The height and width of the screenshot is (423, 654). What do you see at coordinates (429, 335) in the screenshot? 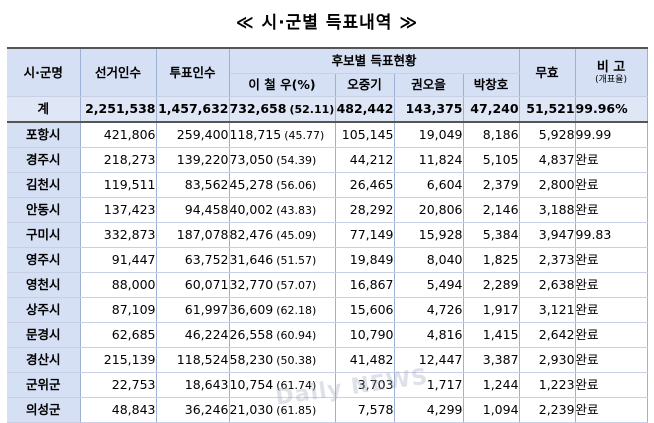
I see `kwon-cell: 4,816` at bounding box center [429, 335].